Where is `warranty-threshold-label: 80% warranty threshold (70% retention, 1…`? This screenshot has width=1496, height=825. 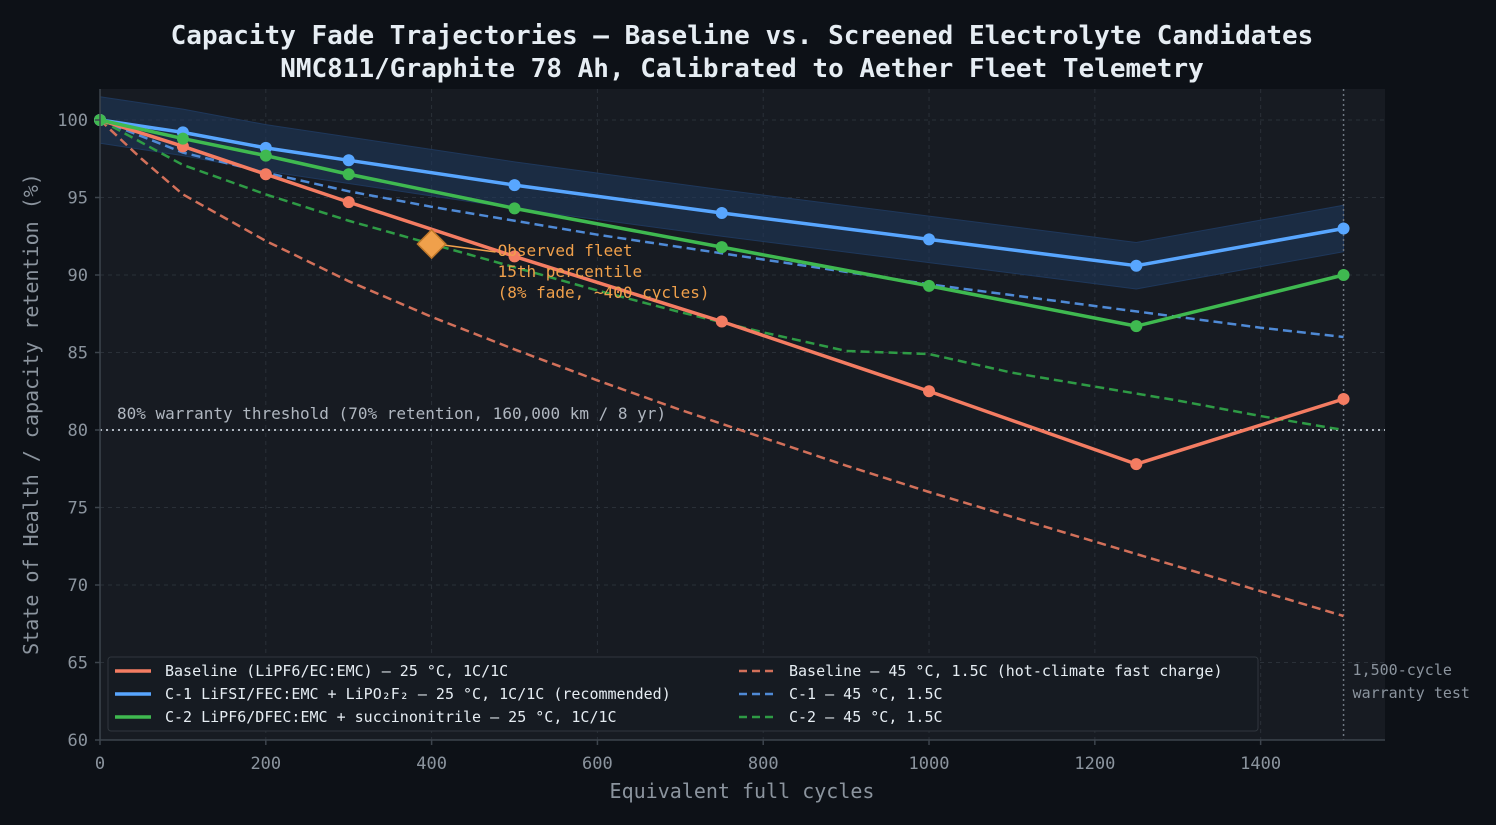 warranty-threshold-label: 80% warranty threshold (70% retention, 1… is located at coordinates (391, 413).